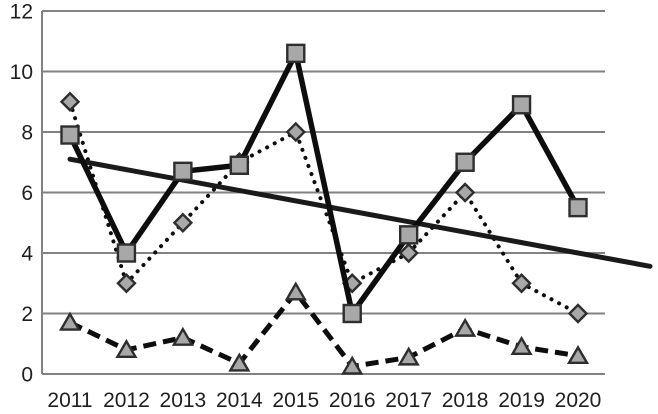 The height and width of the screenshot is (414, 658). What do you see at coordinates (465, 192) in the screenshot?
I see `marker-diamond-2018` at bounding box center [465, 192].